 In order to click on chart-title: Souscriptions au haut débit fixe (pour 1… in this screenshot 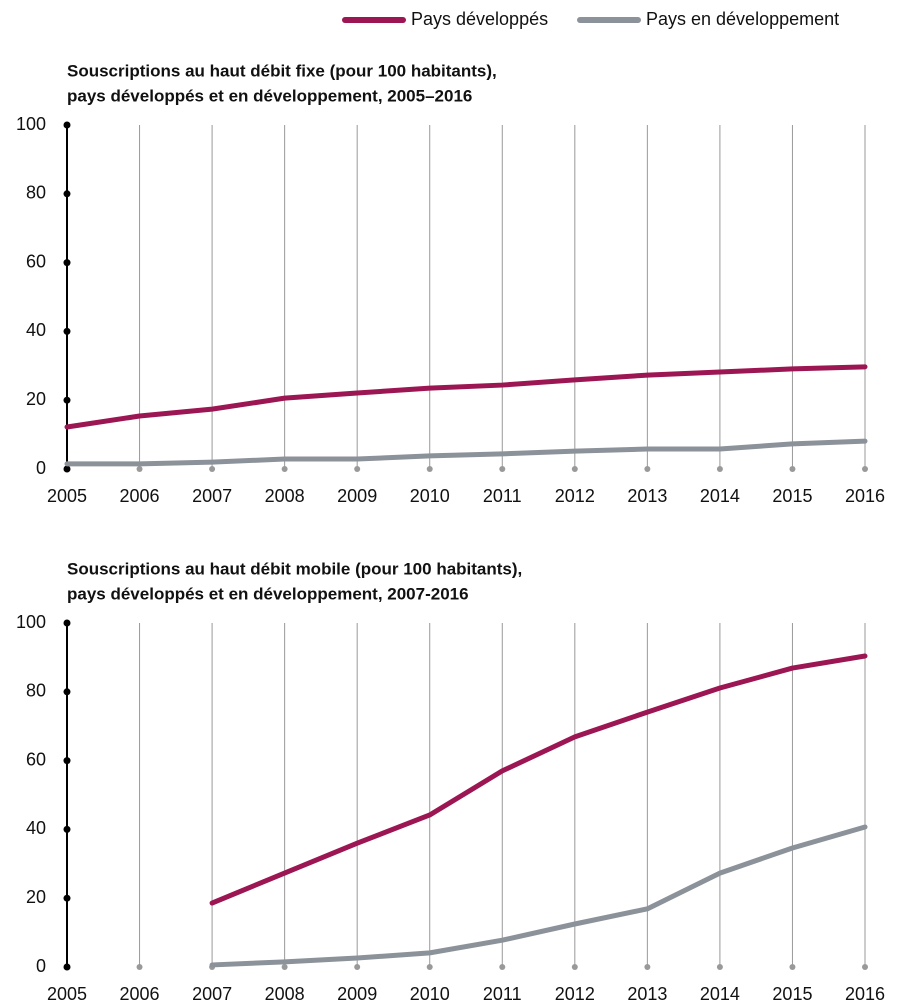, I will do `click(282, 70)`.